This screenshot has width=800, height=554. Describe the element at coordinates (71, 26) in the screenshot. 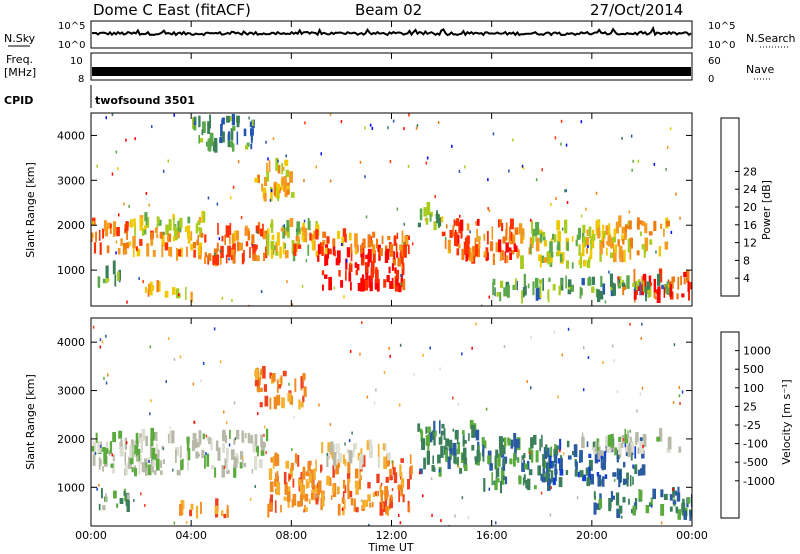

I see `nsky-hi: 10^5` at that location.